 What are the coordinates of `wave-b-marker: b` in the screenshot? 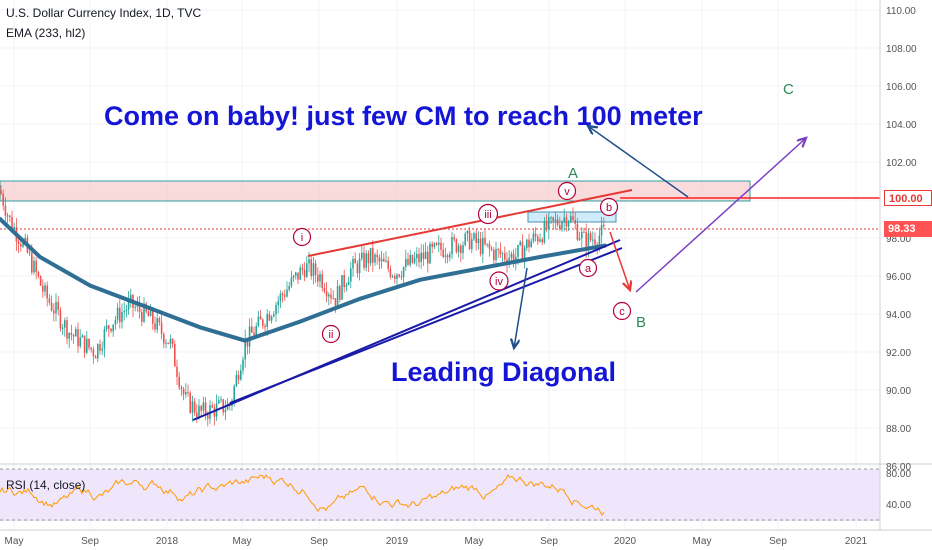 It's located at (609, 207).